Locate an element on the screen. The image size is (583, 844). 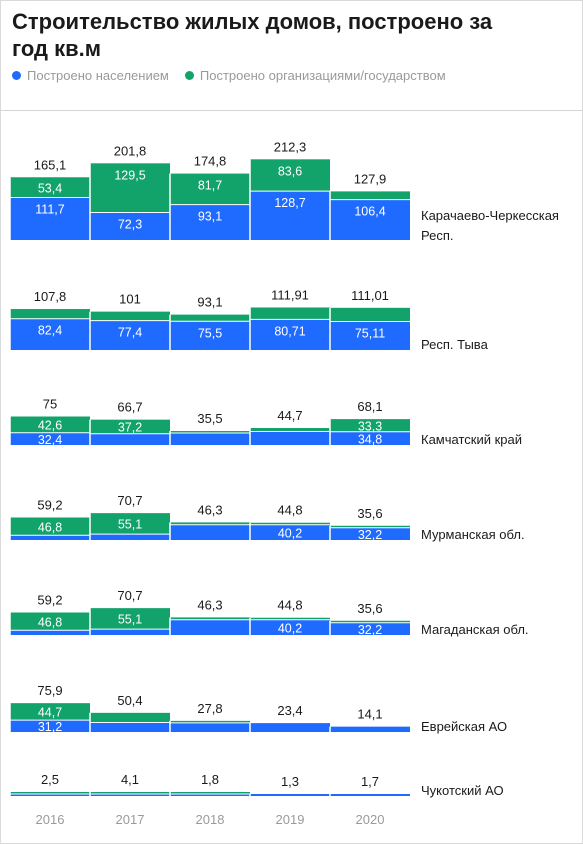
panel-1-total-label-2017: 201,8 is located at coordinates (130, 150).